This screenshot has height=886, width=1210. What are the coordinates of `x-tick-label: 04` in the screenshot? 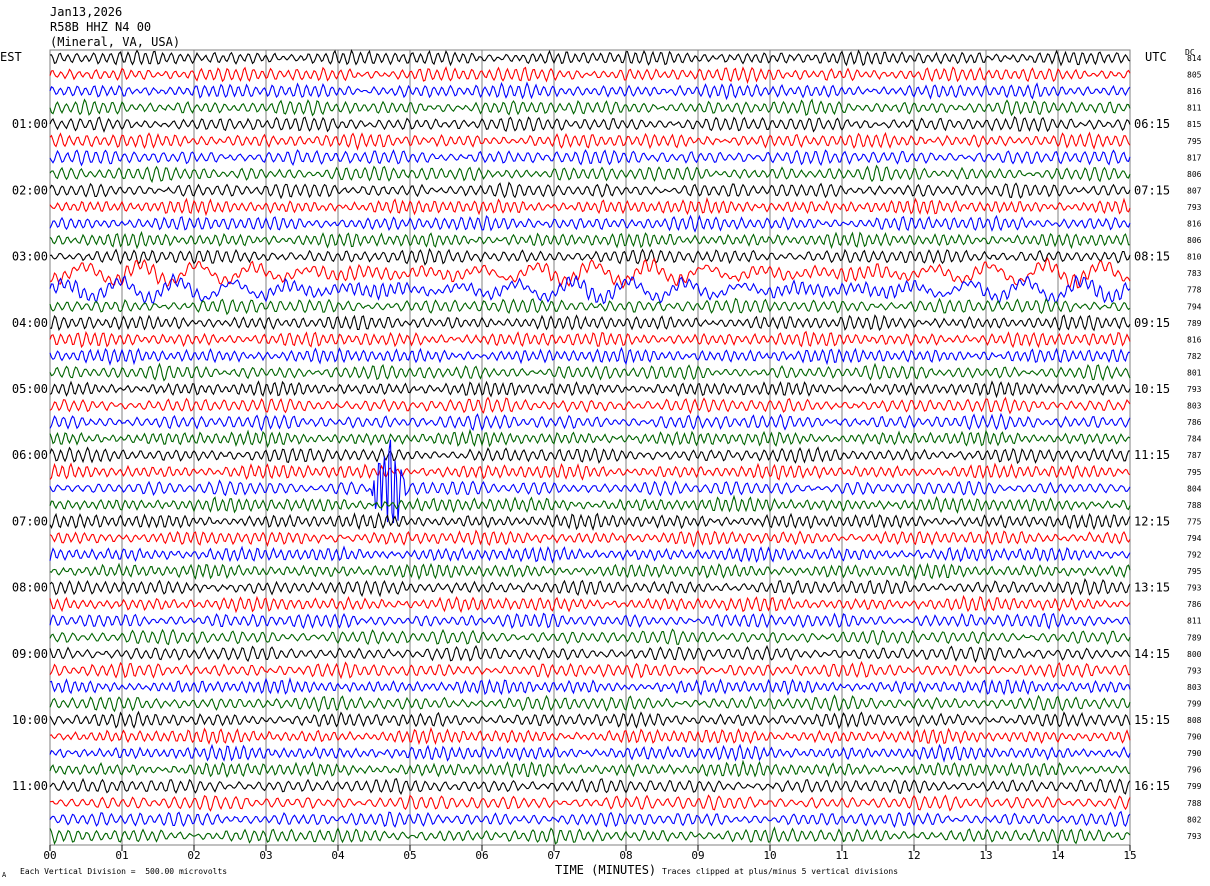 It's located at (338, 855).